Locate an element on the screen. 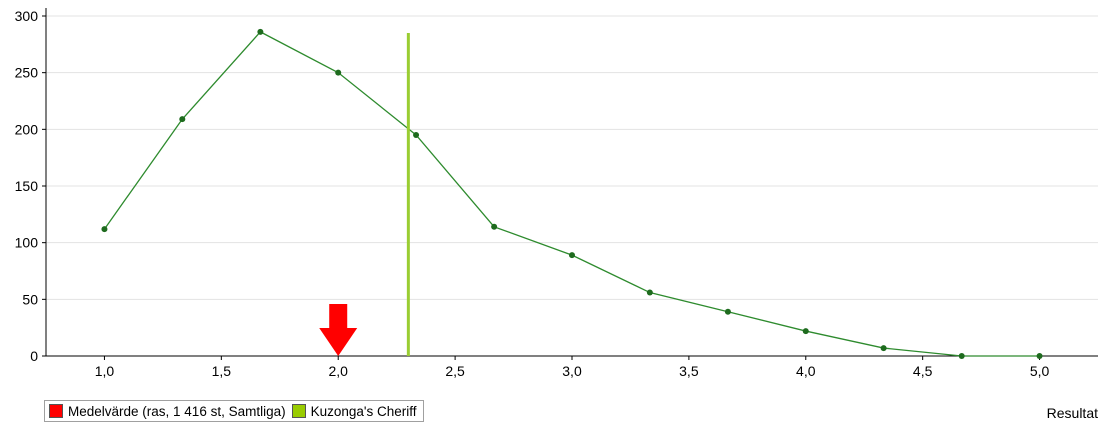  y-tick-labels: 0 50 100 150 200 250 300 is located at coordinates (27, 186).